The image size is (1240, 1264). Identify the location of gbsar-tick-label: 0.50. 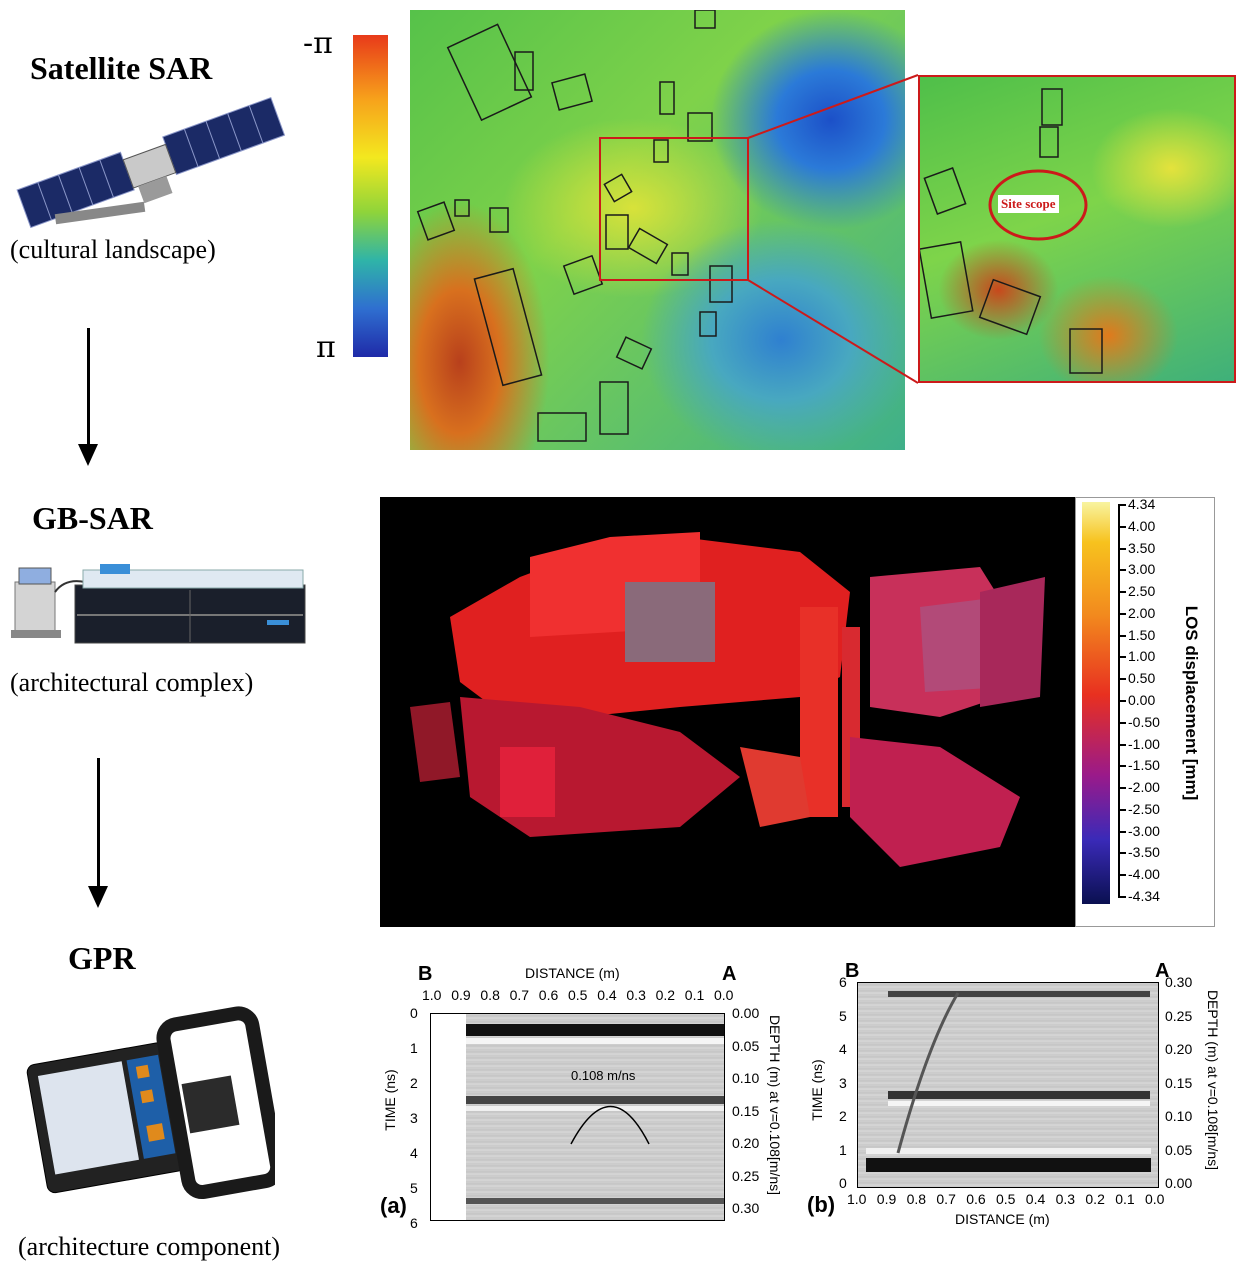
(1142, 678).